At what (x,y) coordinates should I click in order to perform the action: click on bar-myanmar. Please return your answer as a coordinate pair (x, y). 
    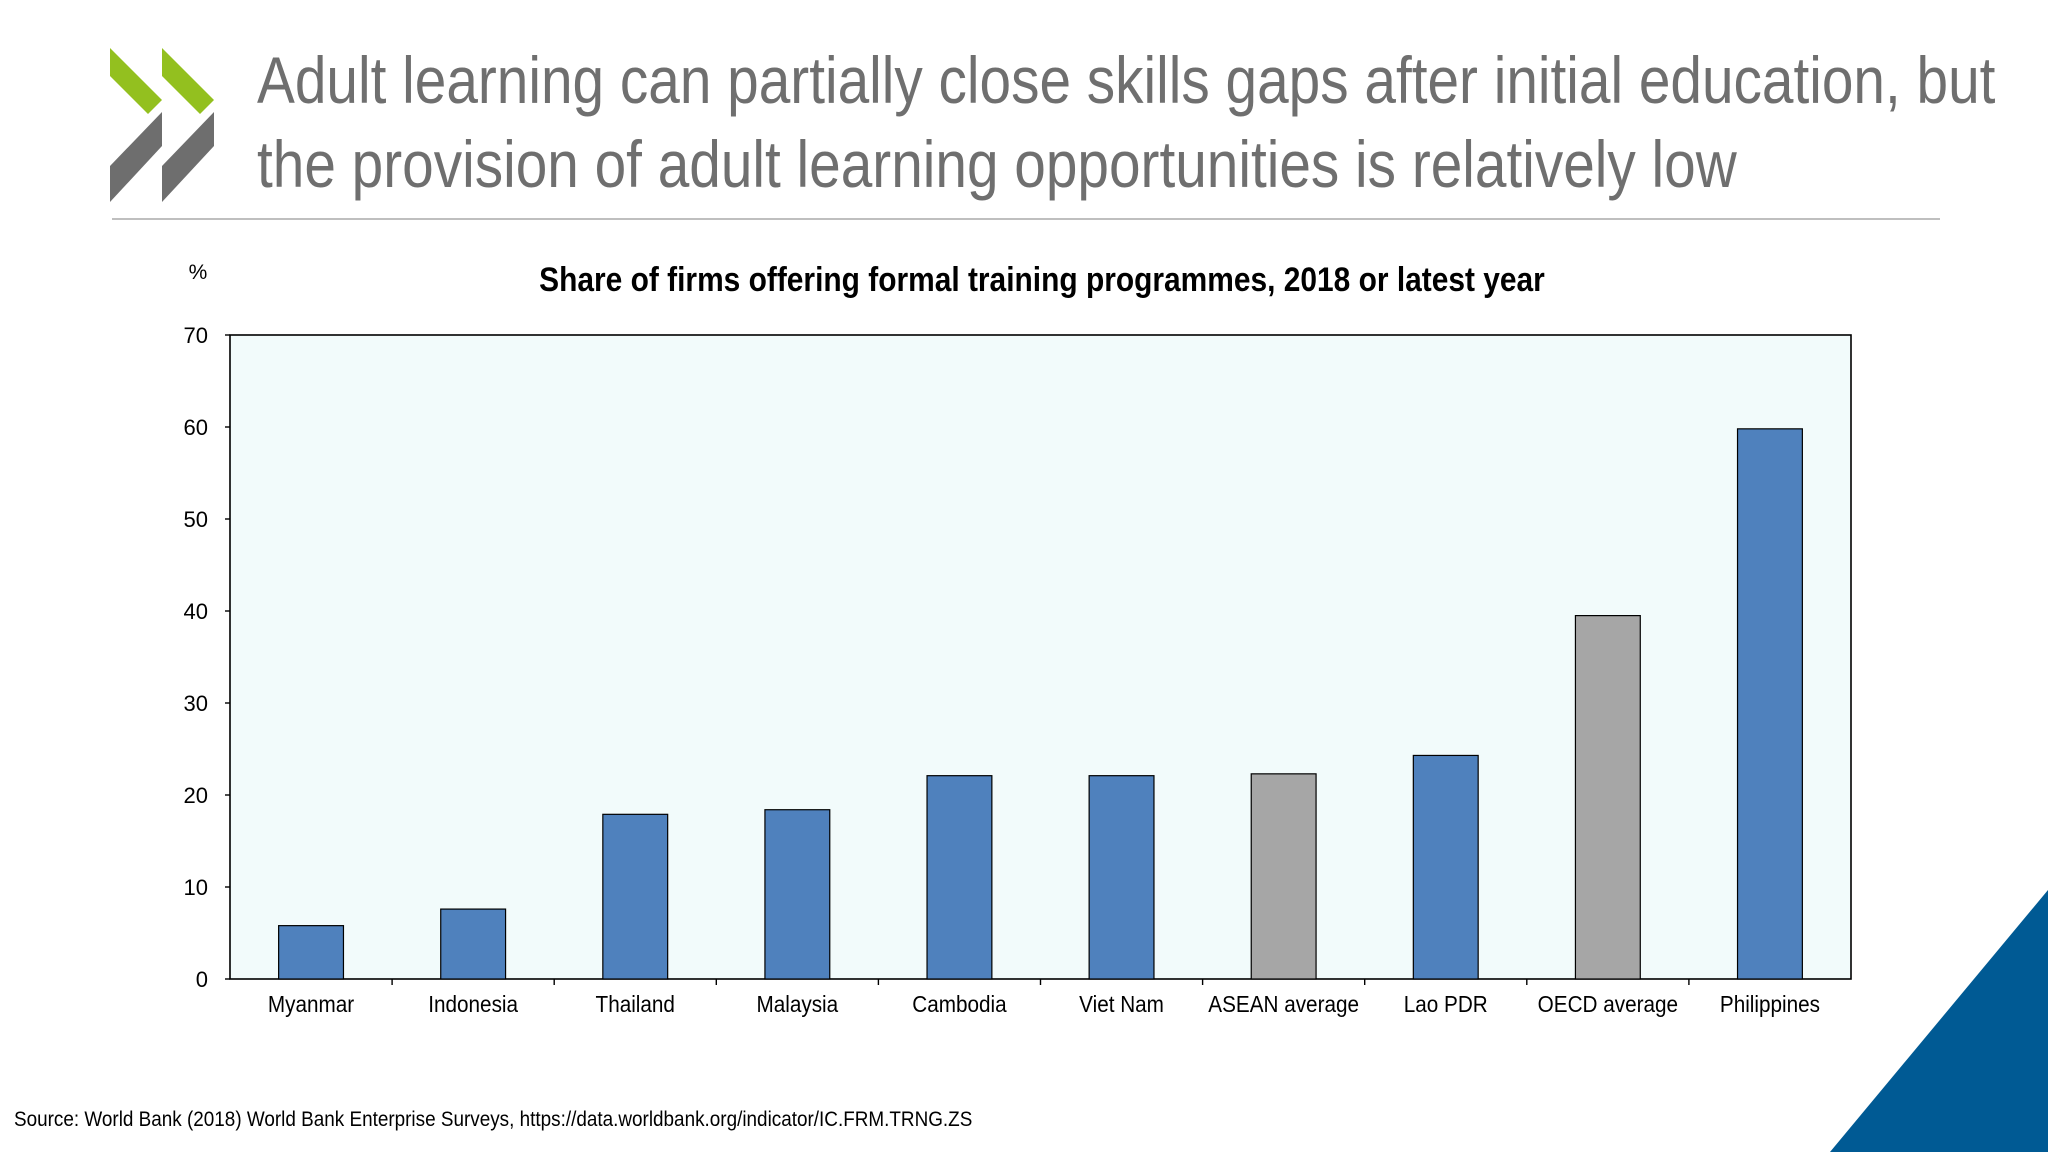
    Looking at the image, I should click on (311, 952).